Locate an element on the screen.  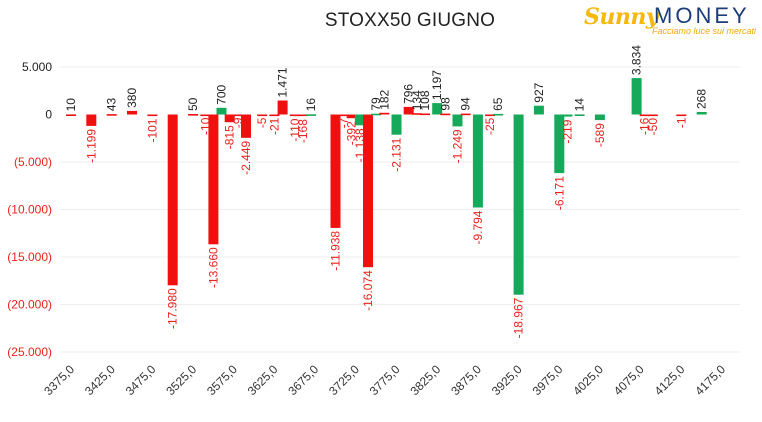
data-label: -5 is located at coordinates (262, 122).